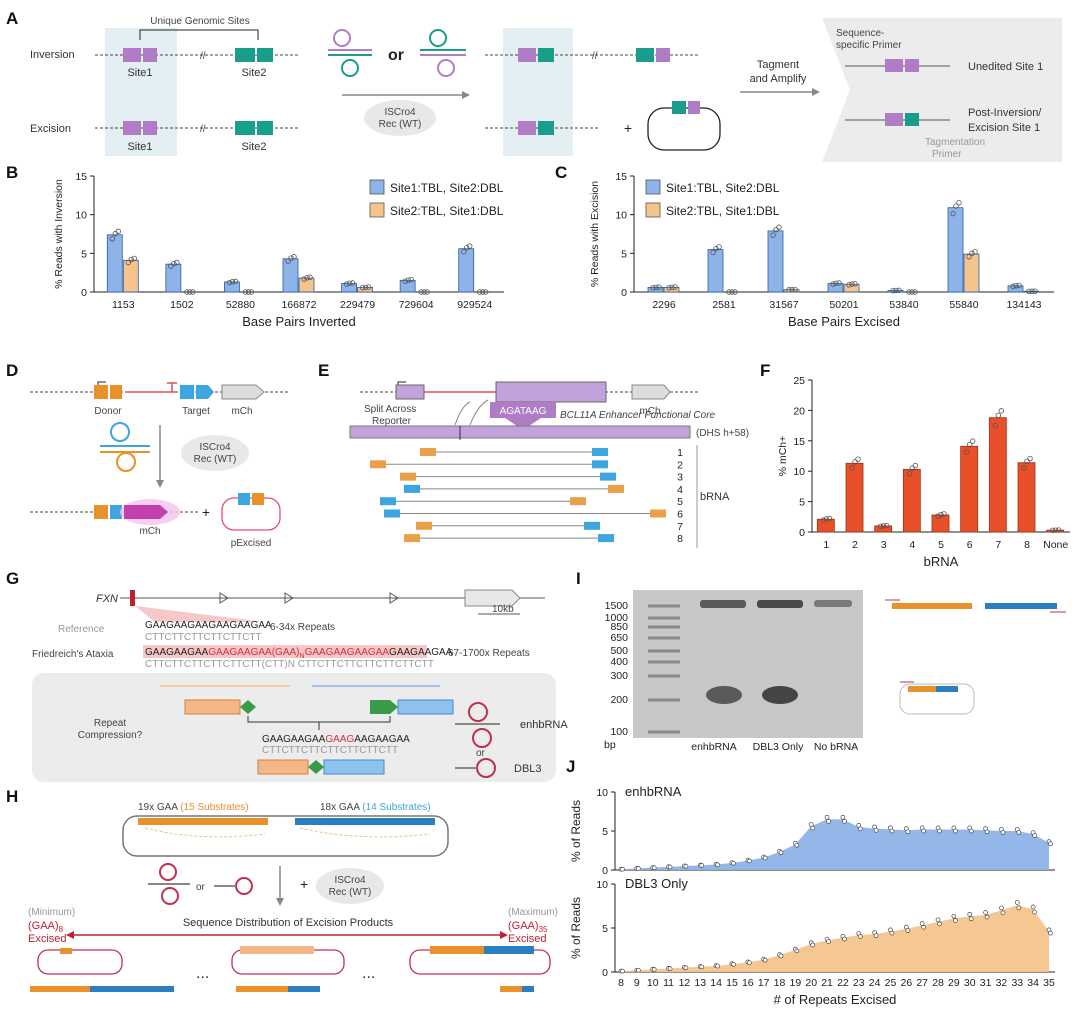 This screenshot has height=1027, width=1080. I want to click on unedited-site-a, so click(894, 65).